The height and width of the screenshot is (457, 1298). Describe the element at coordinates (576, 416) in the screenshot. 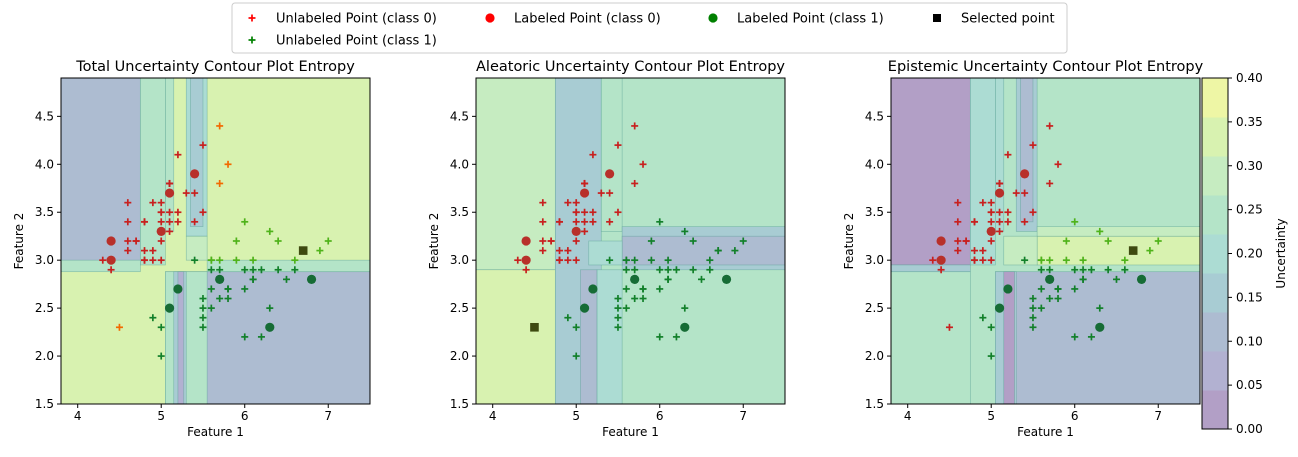

I see `x-tick-label: 5` at that location.